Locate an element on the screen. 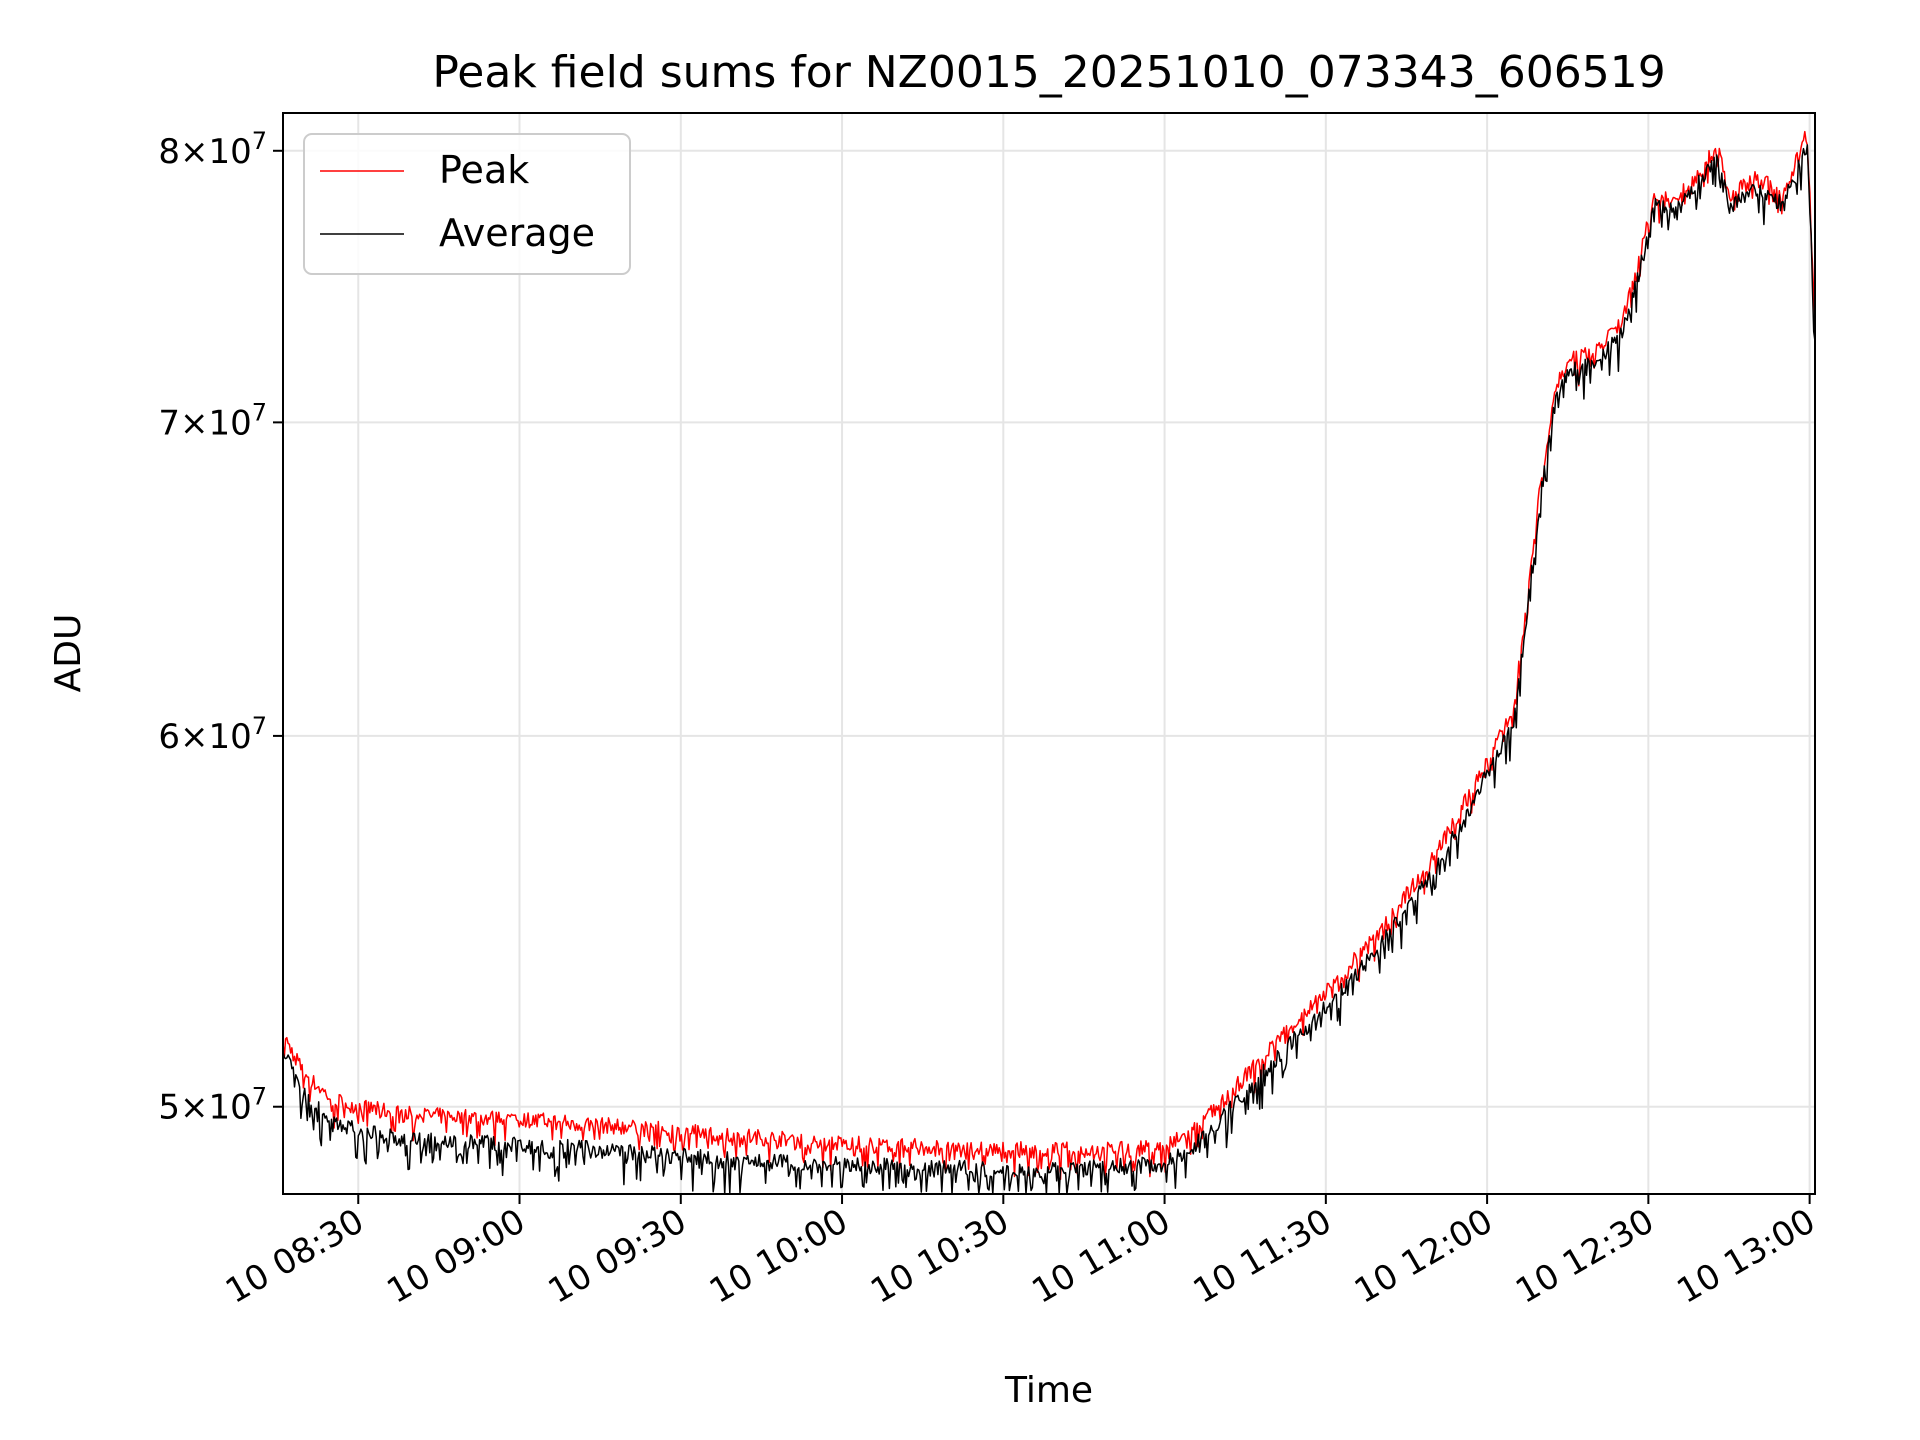  y-tick-label: 8×107 is located at coordinates (212, 149).